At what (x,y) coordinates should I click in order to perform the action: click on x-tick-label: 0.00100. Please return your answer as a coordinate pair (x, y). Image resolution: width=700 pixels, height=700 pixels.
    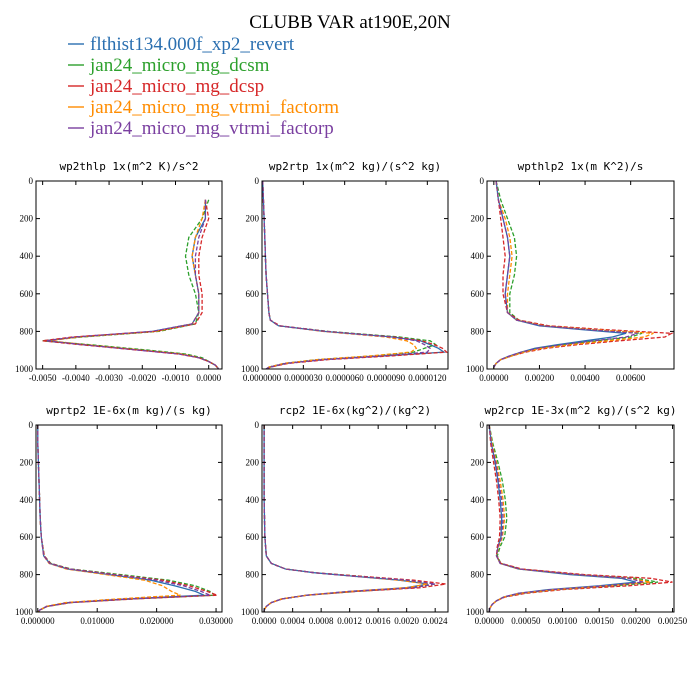
    Looking at the image, I should click on (563, 621).